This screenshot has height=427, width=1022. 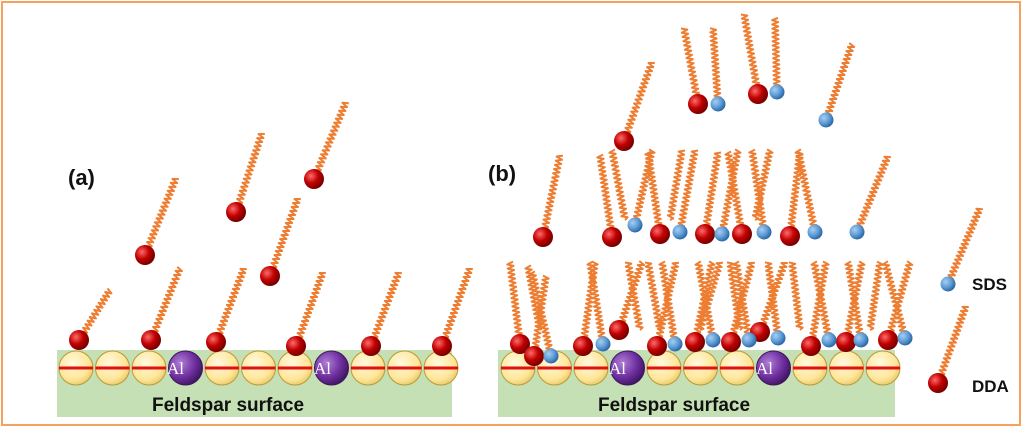 What do you see at coordinates (502, 173) in the screenshot?
I see `panel-b-label: (b)` at bounding box center [502, 173].